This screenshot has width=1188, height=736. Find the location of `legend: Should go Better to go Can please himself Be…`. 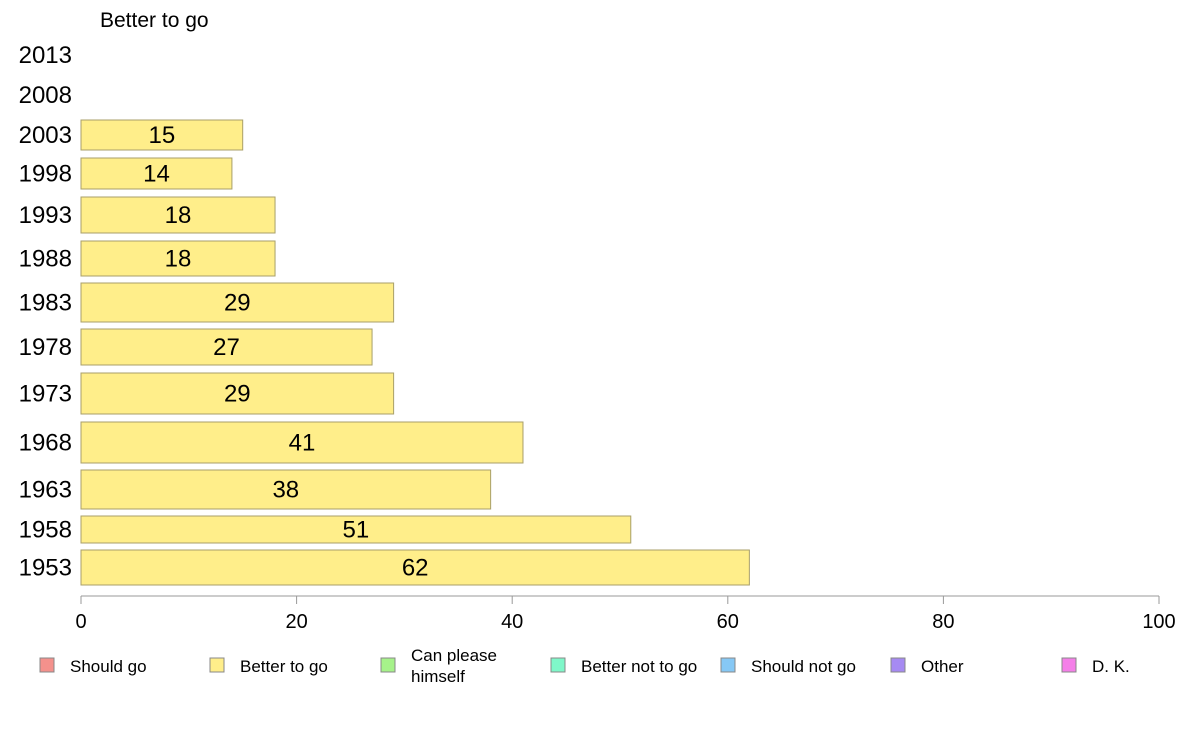

legend: Should go Better to go Can please himself Be… is located at coordinates (584, 666).